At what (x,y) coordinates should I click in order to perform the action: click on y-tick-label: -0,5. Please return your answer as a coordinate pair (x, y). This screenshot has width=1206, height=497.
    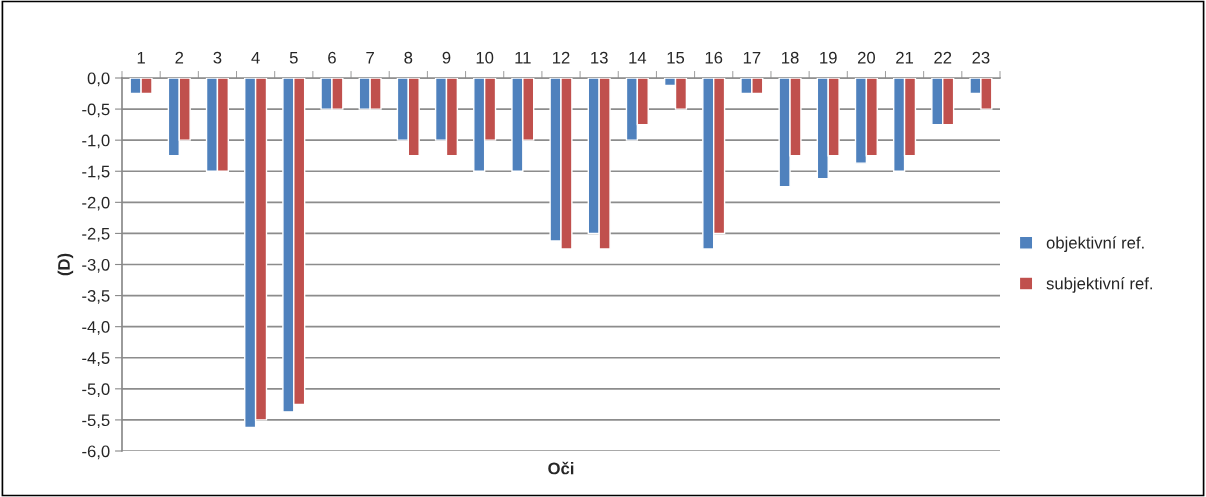
    Looking at the image, I should click on (96, 110).